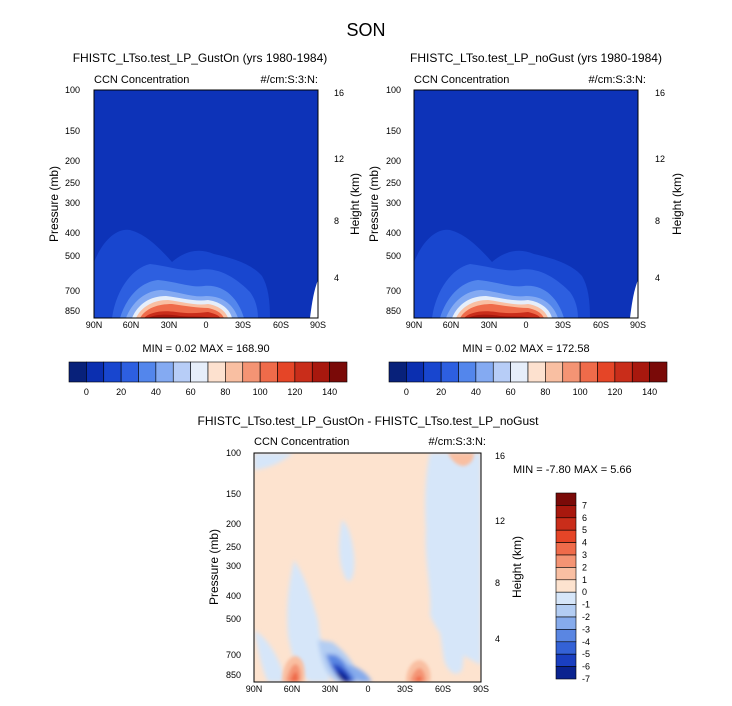  I want to click on colorbar-label: 80, so click(545, 392).